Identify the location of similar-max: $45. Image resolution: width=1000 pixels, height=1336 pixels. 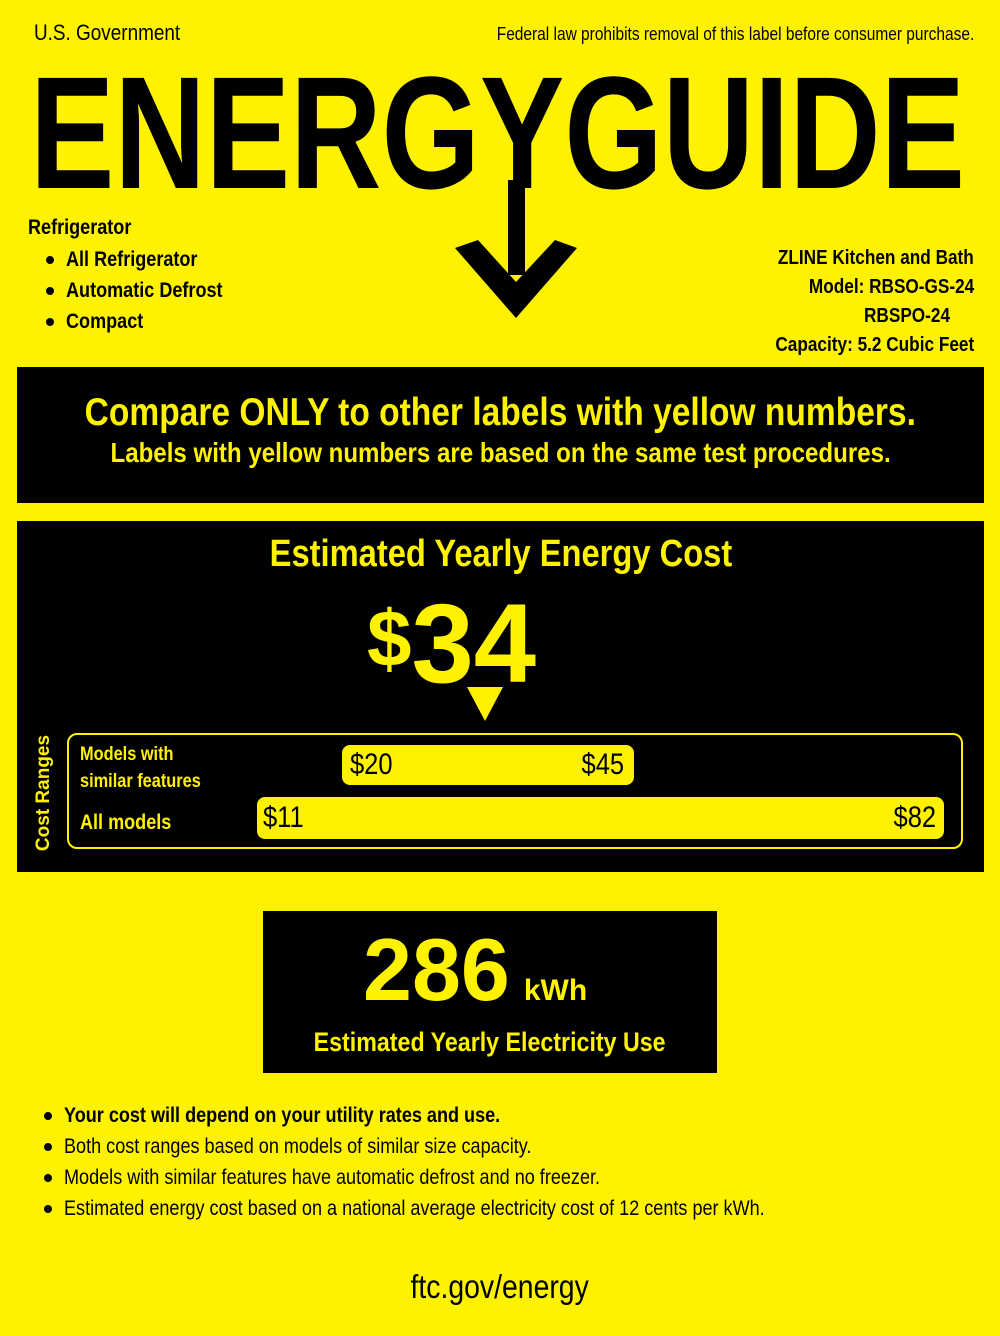
(602, 764).